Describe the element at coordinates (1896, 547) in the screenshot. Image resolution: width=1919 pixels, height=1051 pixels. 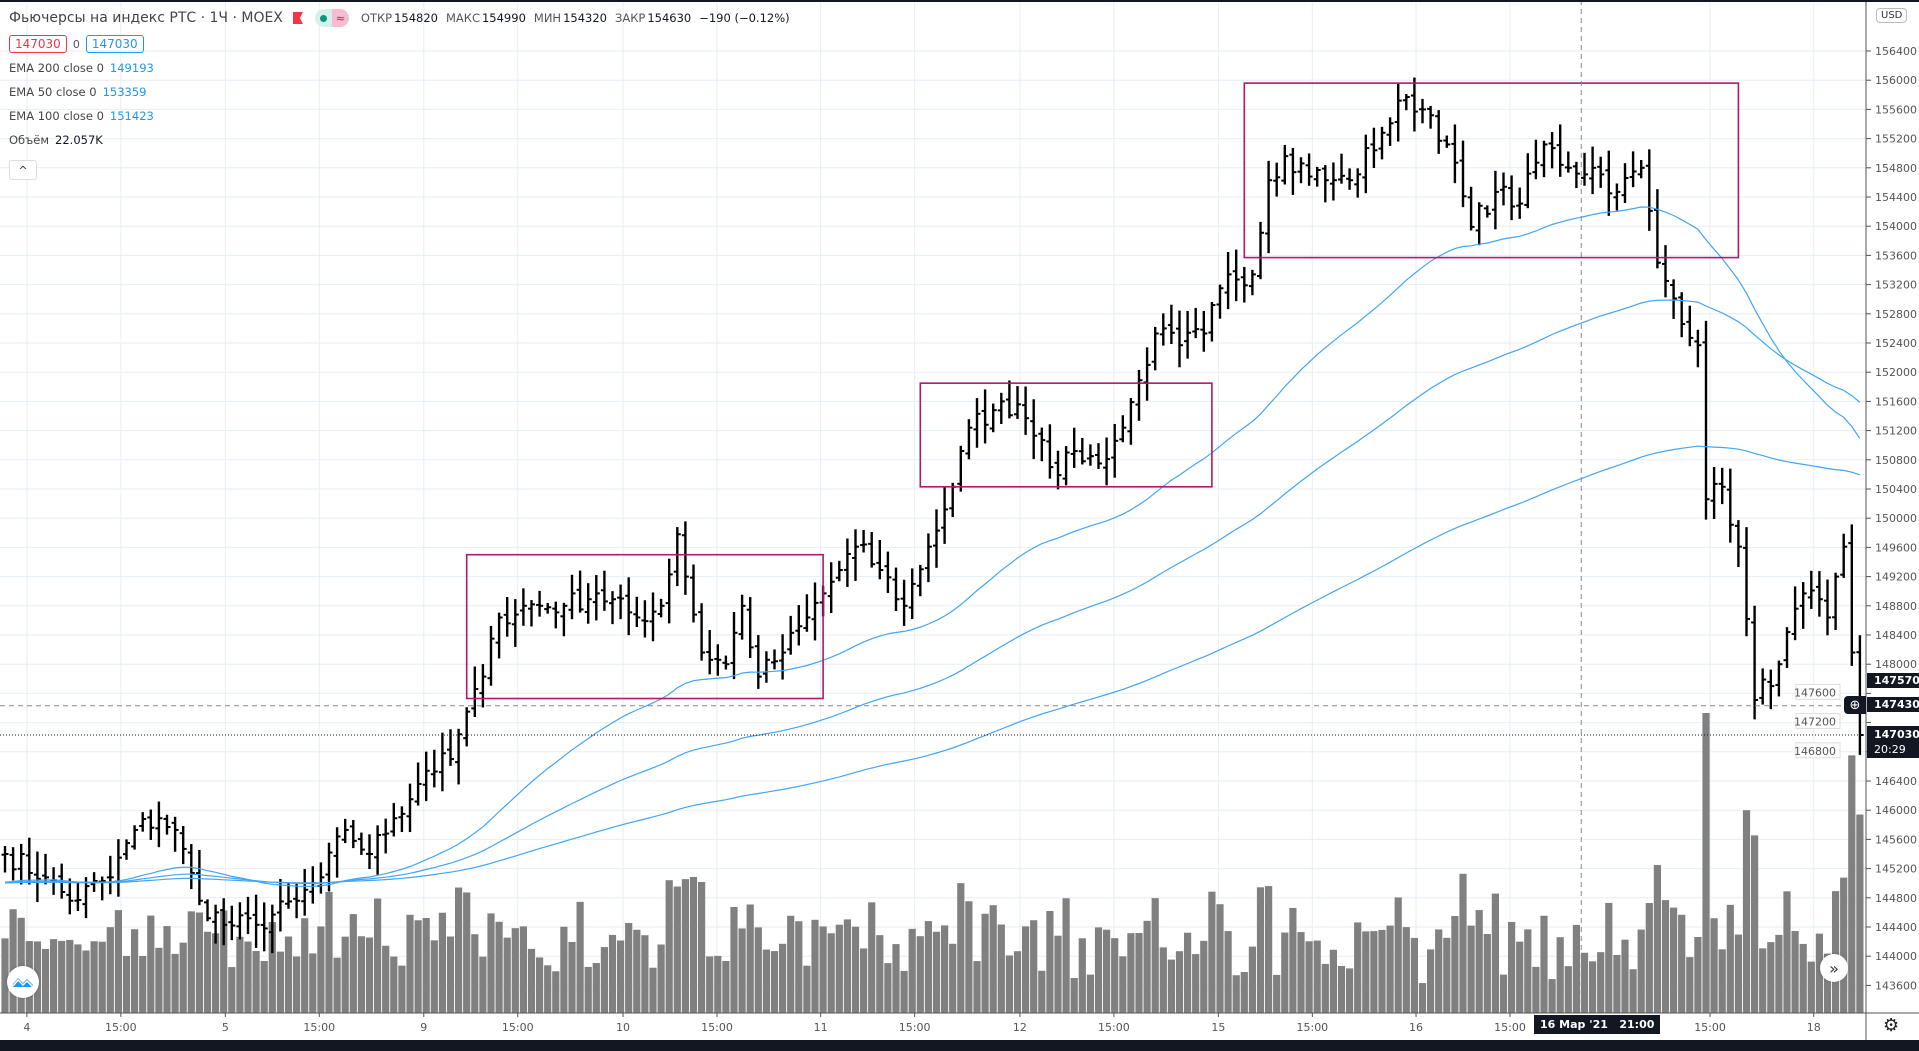
I see `price-axis-label: 149600` at that location.